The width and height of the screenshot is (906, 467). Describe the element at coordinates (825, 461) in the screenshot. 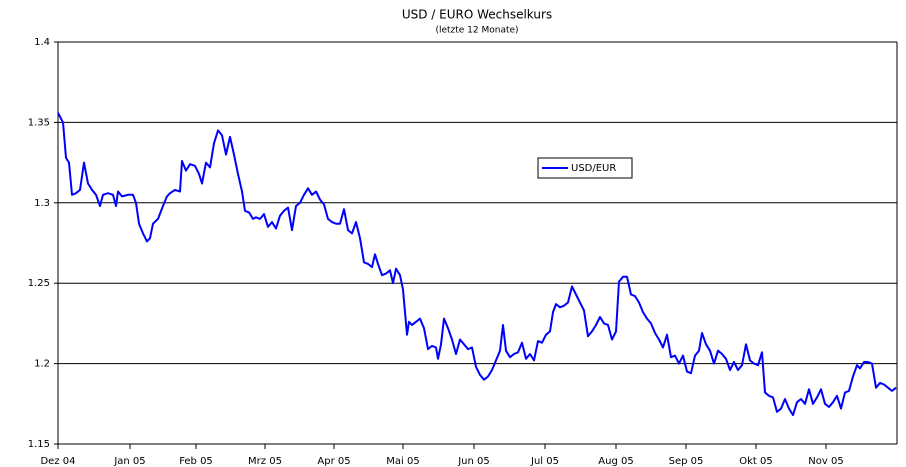

I see `x-tick-label: Nov 05` at that location.